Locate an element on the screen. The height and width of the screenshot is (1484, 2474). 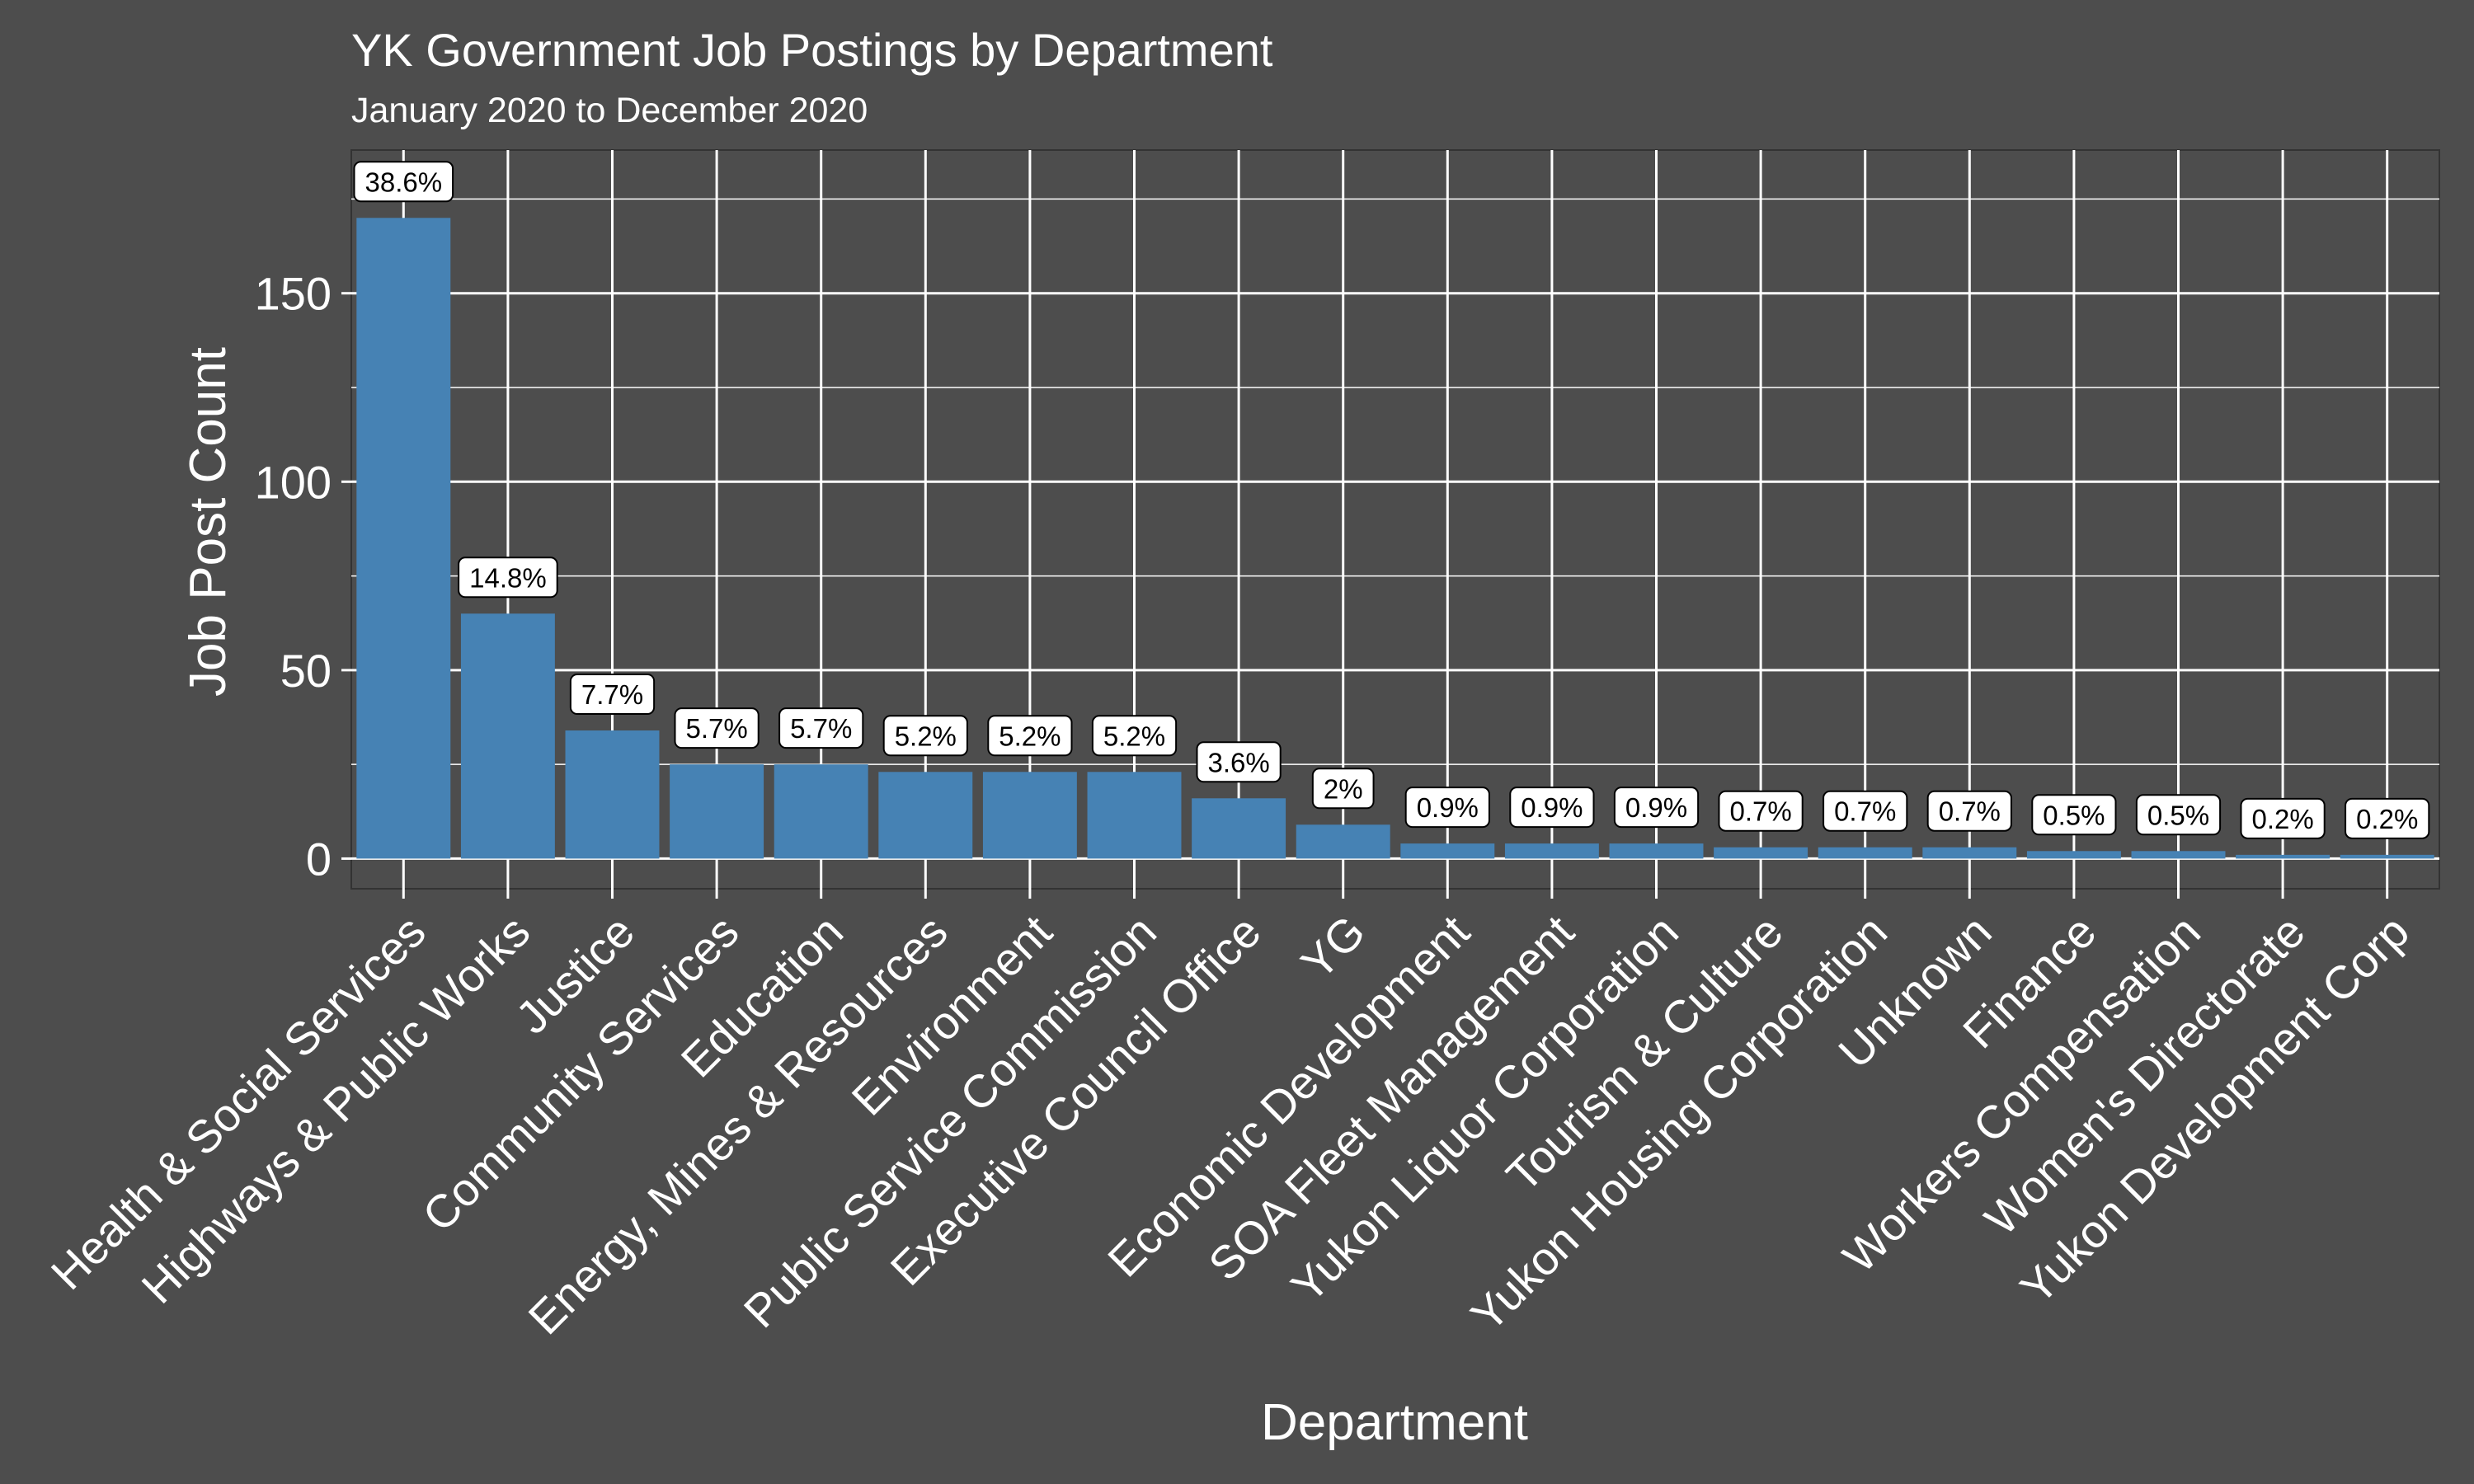
y-tick-label: 0 is located at coordinates (319, 859).